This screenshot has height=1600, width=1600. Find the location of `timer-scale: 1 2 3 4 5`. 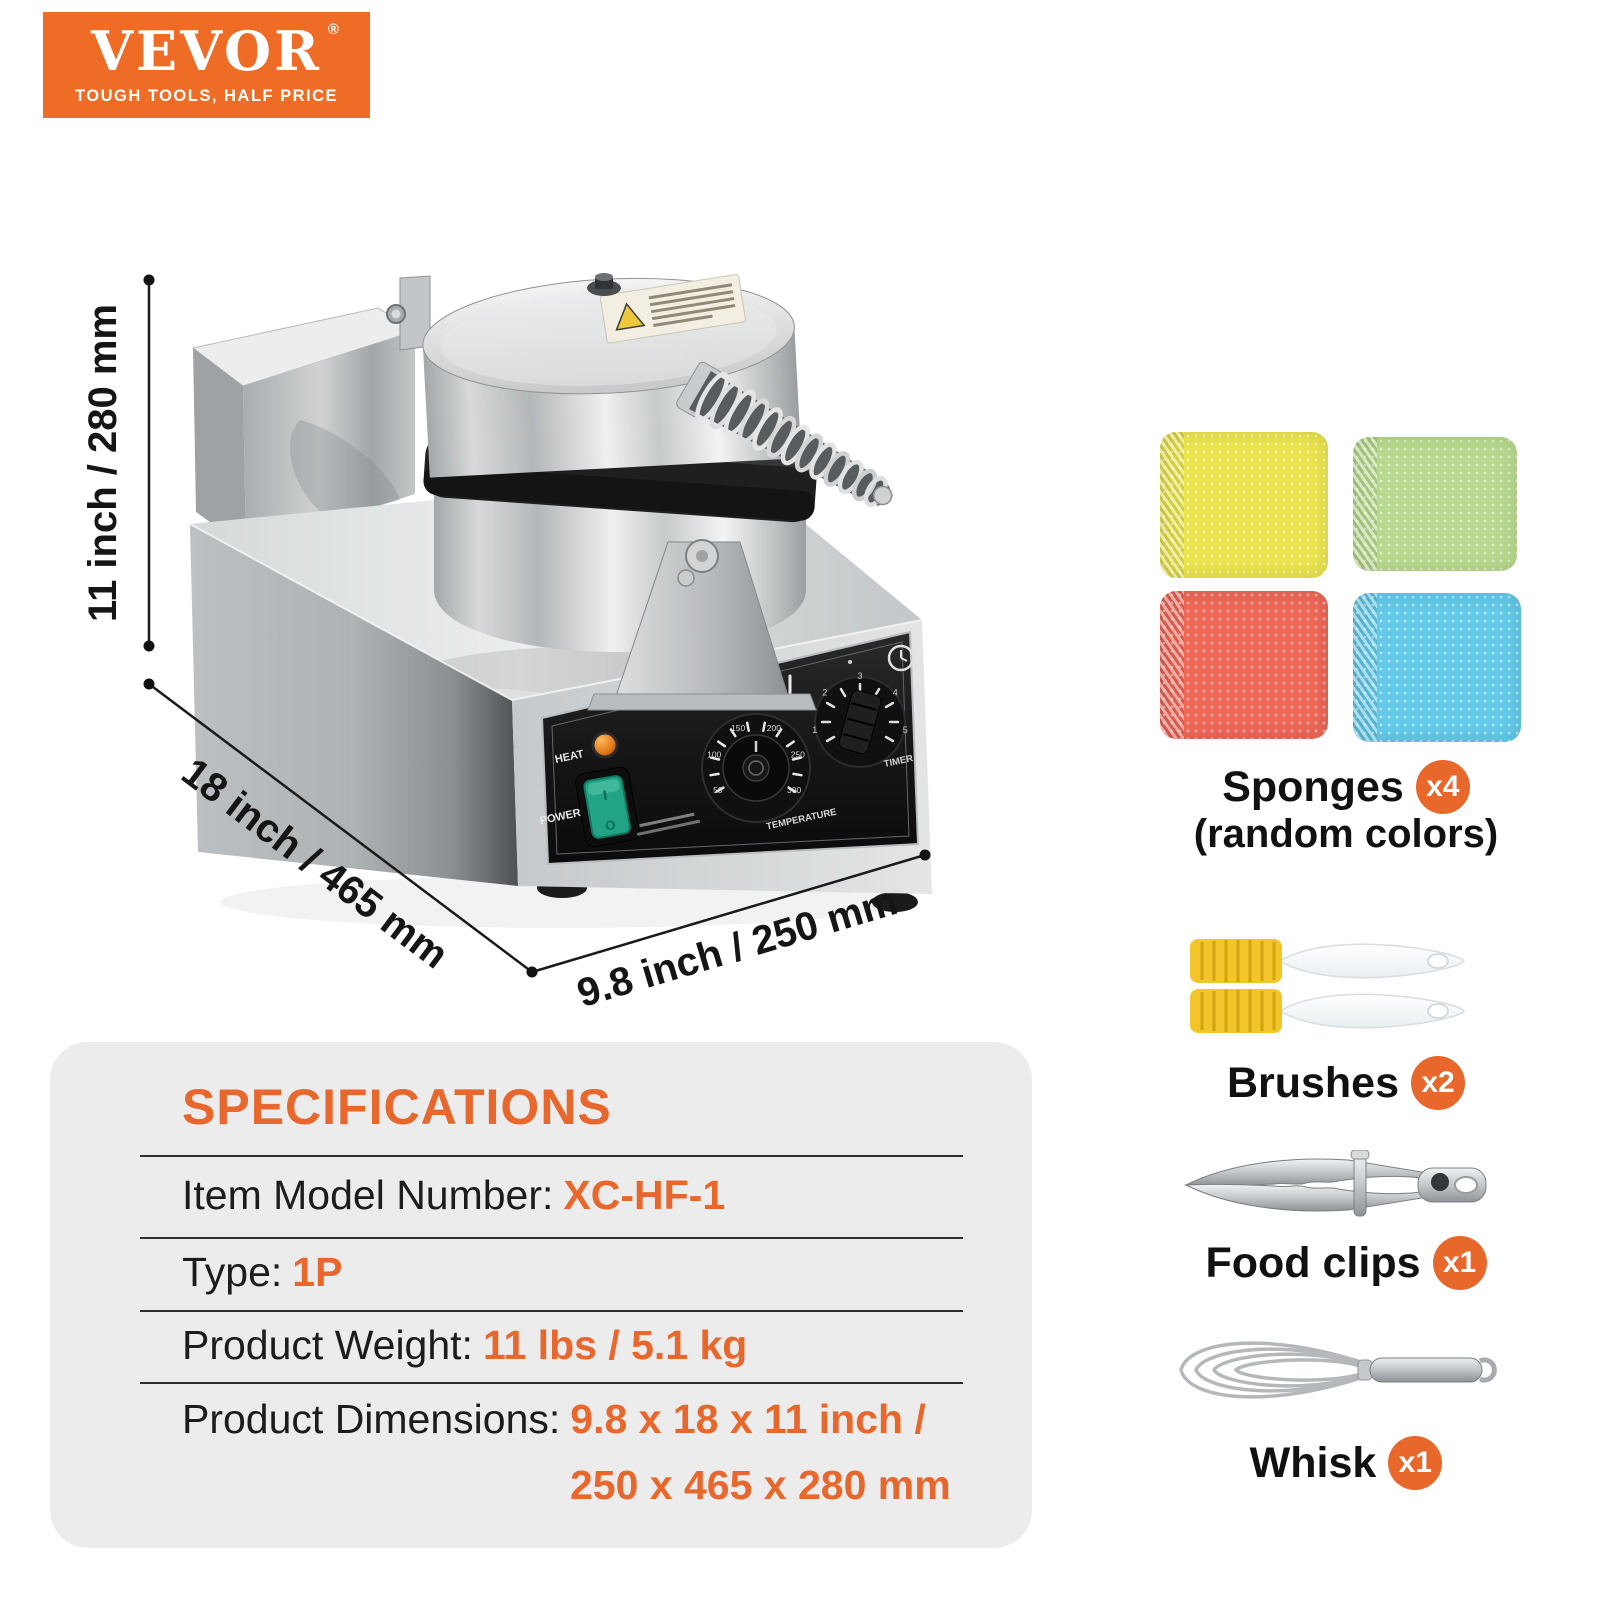

timer-scale: 1 2 3 4 5 is located at coordinates (860, 703).